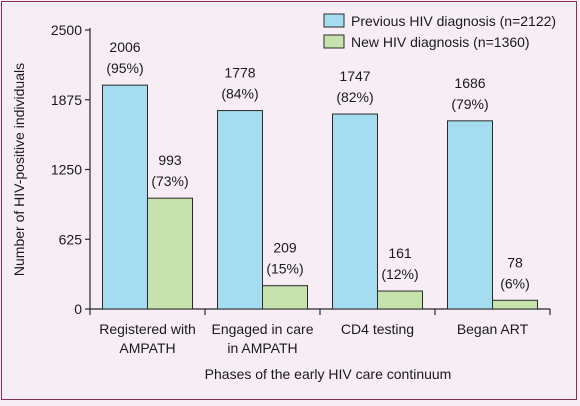 This screenshot has width=580, height=406. What do you see at coordinates (328, 374) in the screenshot?
I see `x-axis-title: Phases of the early HIV care continuum` at bounding box center [328, 374].